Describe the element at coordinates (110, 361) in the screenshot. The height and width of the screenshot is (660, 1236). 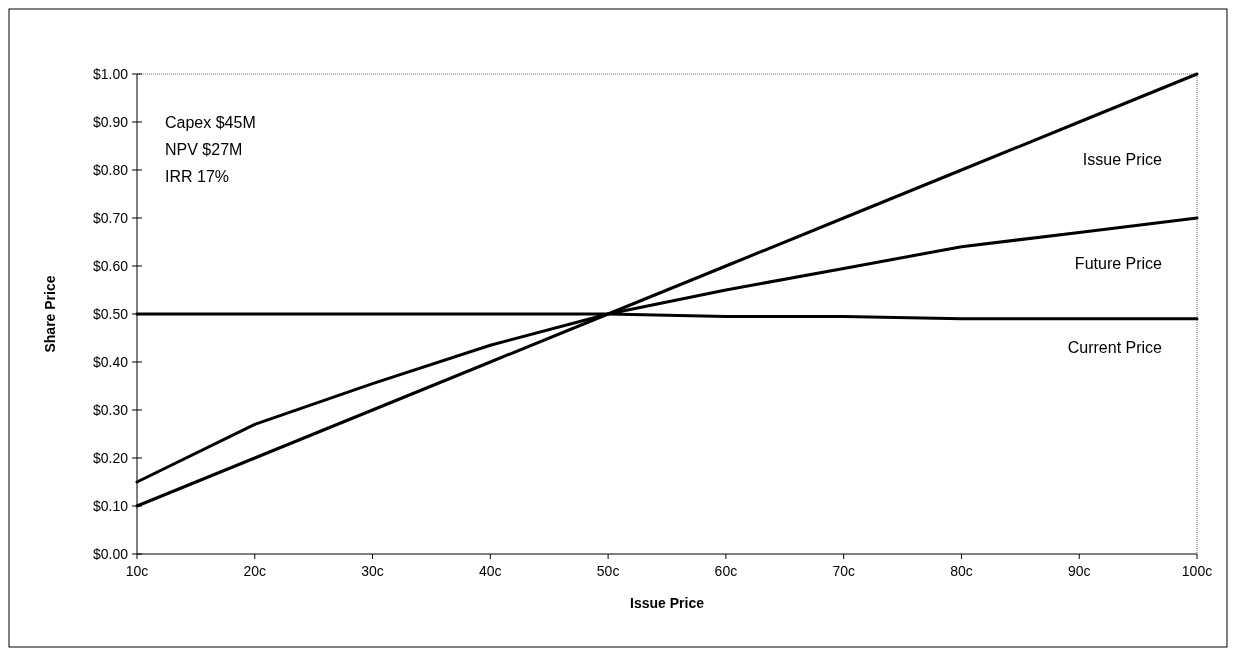
I see `y-tick-label: $0.40` at that location.